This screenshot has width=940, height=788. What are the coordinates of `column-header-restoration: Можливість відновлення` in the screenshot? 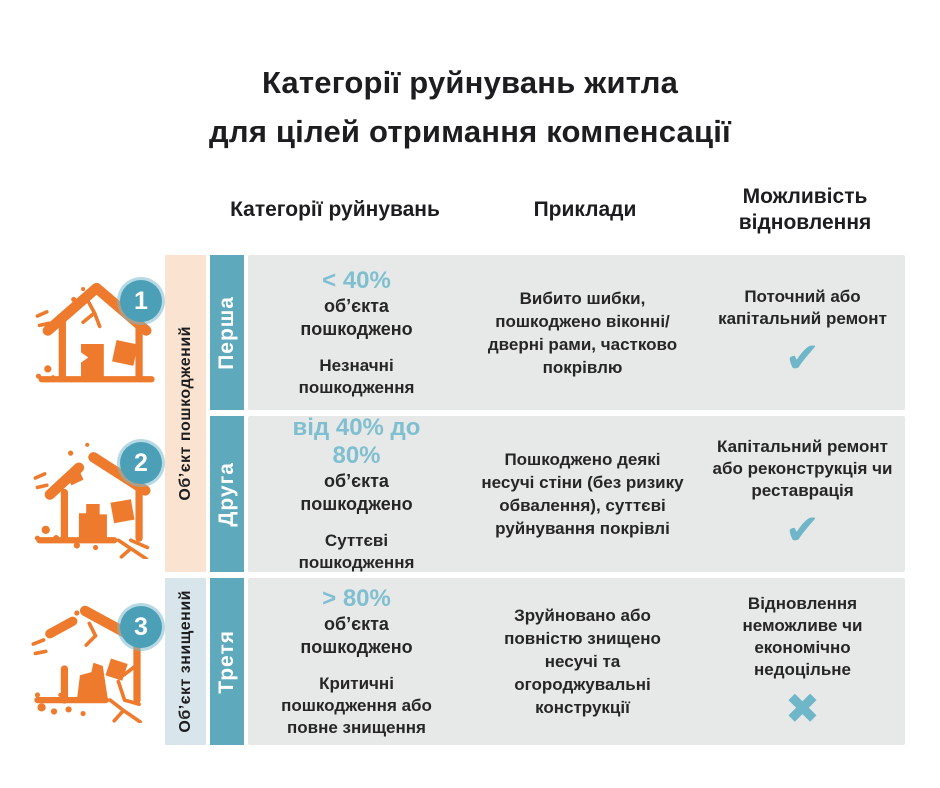 It's located at (805, 209).